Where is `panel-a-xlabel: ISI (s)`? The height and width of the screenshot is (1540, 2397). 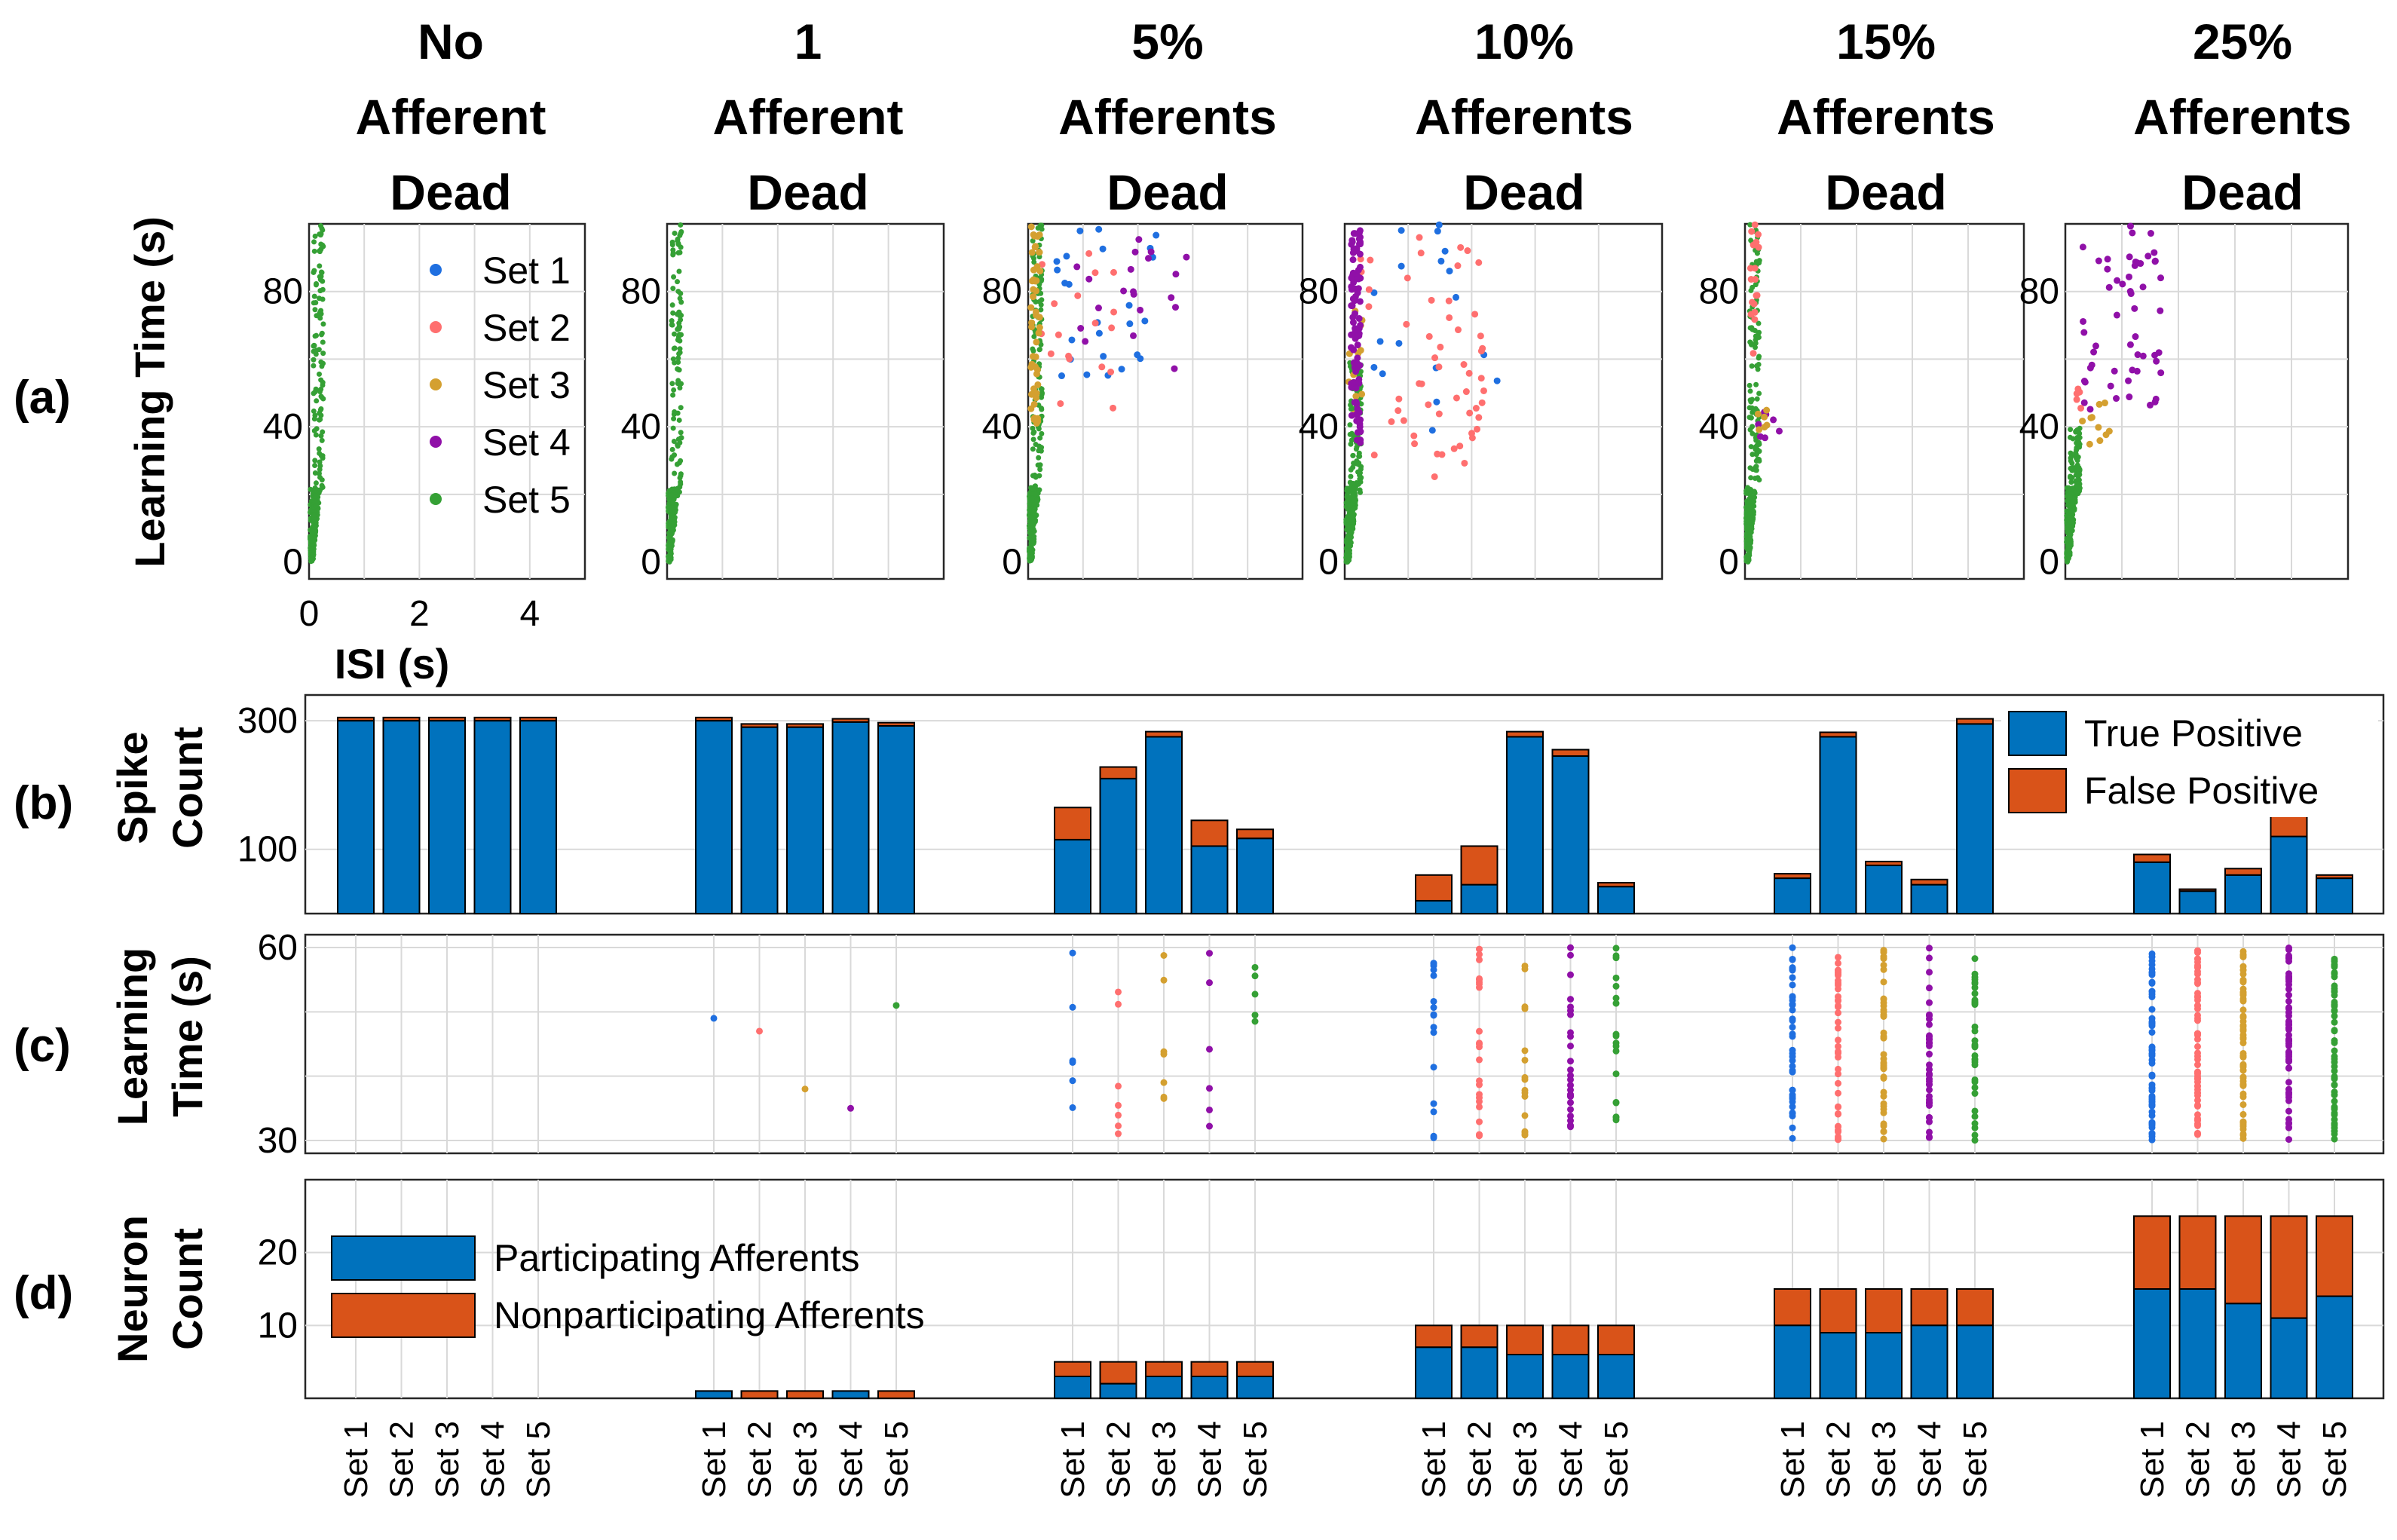 panel-a-xlabel: ISI (s) is located at coordinates (392, 663).